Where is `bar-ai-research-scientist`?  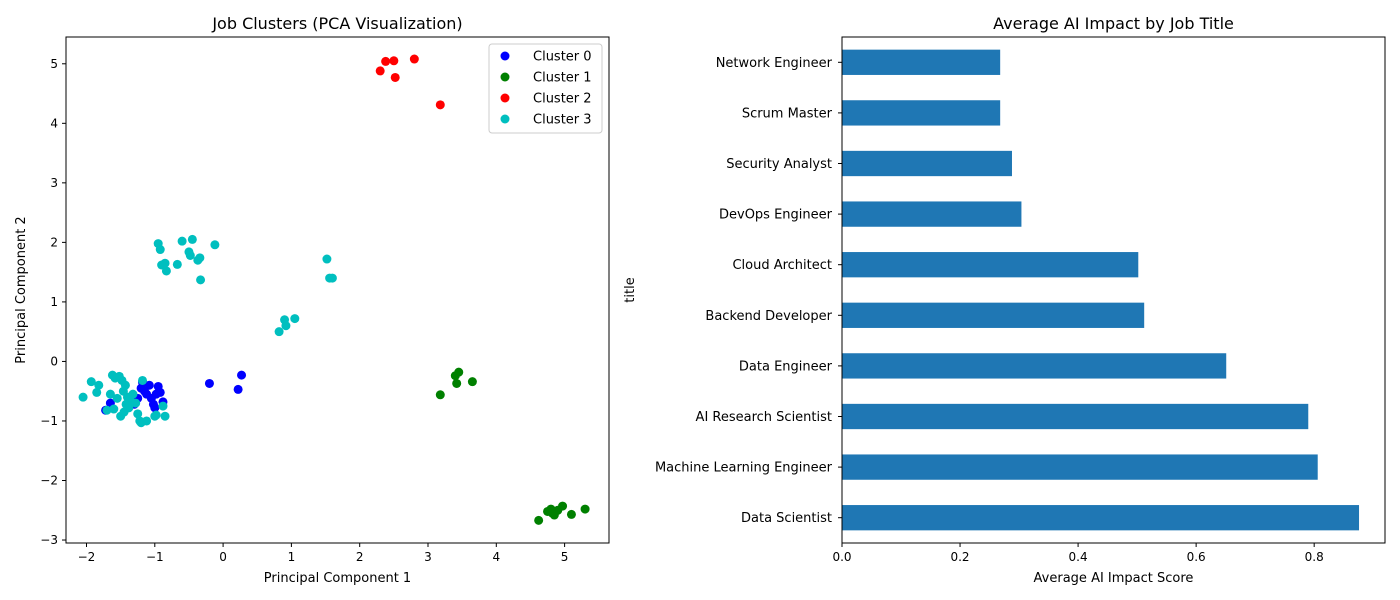 bar-ai-research-scientist is located at coordinates (1075, 416).